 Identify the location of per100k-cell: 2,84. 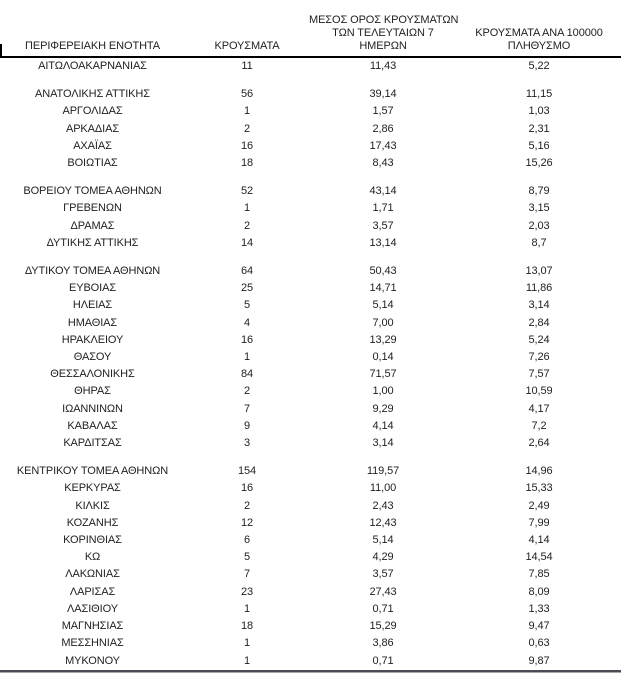
(539, 322).